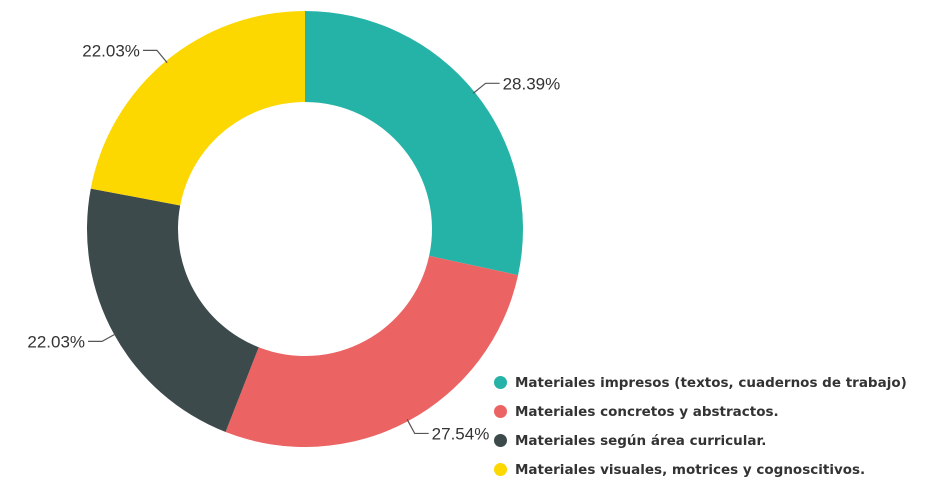 Image resolution: width=942 pixels, height=499 pixels. I want to click on legend-item-materiales-area-curricular: Materiales según área curricular., so click(700, 440).